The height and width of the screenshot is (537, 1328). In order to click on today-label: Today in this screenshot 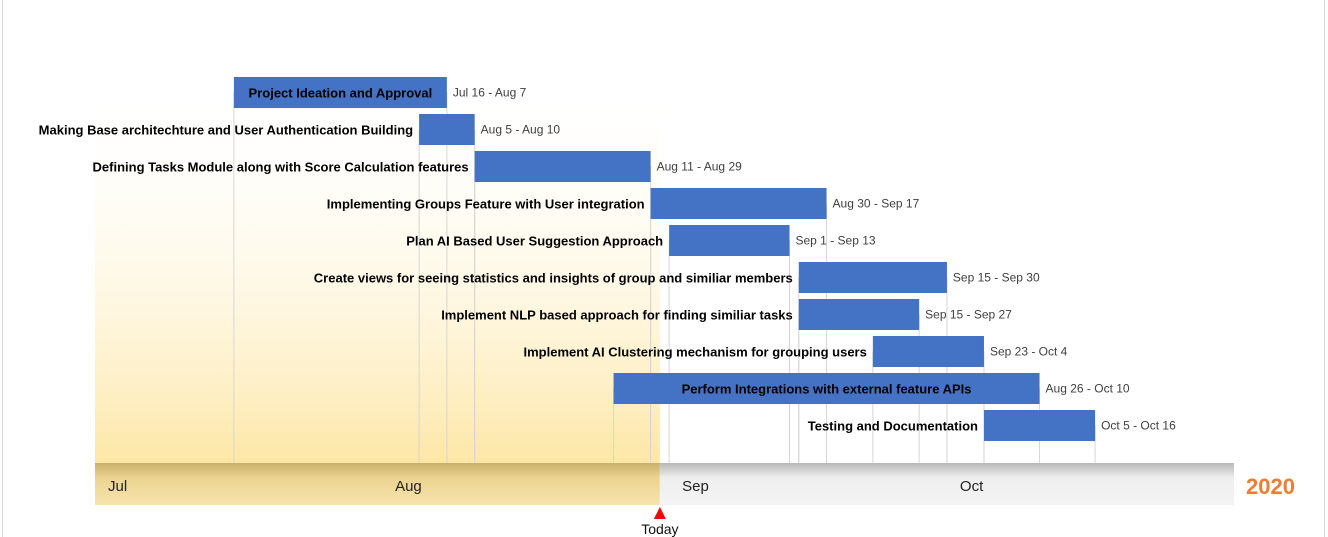, I will do `click(659, 529)`.